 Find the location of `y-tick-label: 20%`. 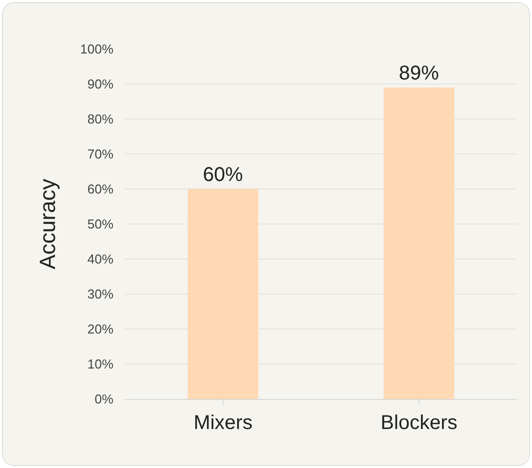

y-tick-label: 20% is located at coordinates (100, 329).